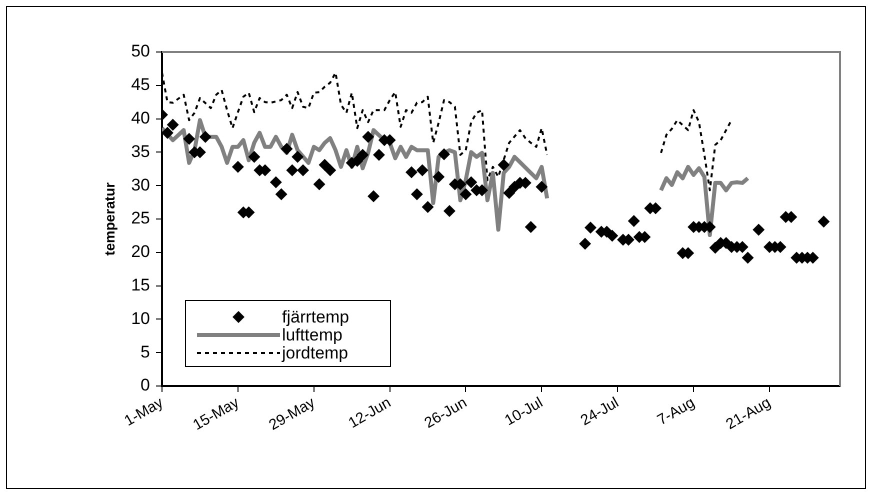 The width and height of the screenshot is (872, 495). What do you see at coordinates (109, 219) in the screenshot?
I see `y-axis-title: temperatur` at bounding box center [109, 219].